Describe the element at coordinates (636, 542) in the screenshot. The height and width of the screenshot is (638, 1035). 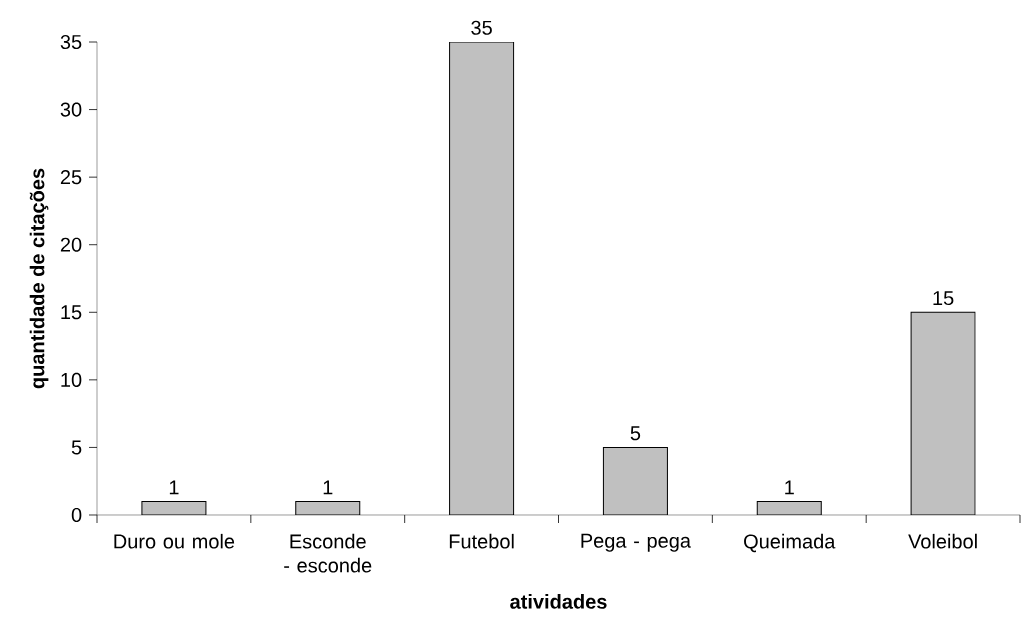
I see `x-tick-label: Pega - pega` at that location.